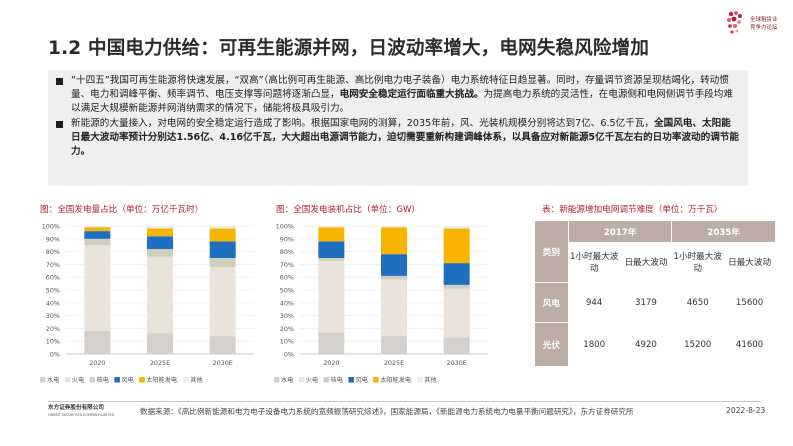 Image resolution: width=793 pixels, height=446 pixels. Describe the element at coordinates (594, 344) in the screenshot. I see `table-cell: 1800` at that location.